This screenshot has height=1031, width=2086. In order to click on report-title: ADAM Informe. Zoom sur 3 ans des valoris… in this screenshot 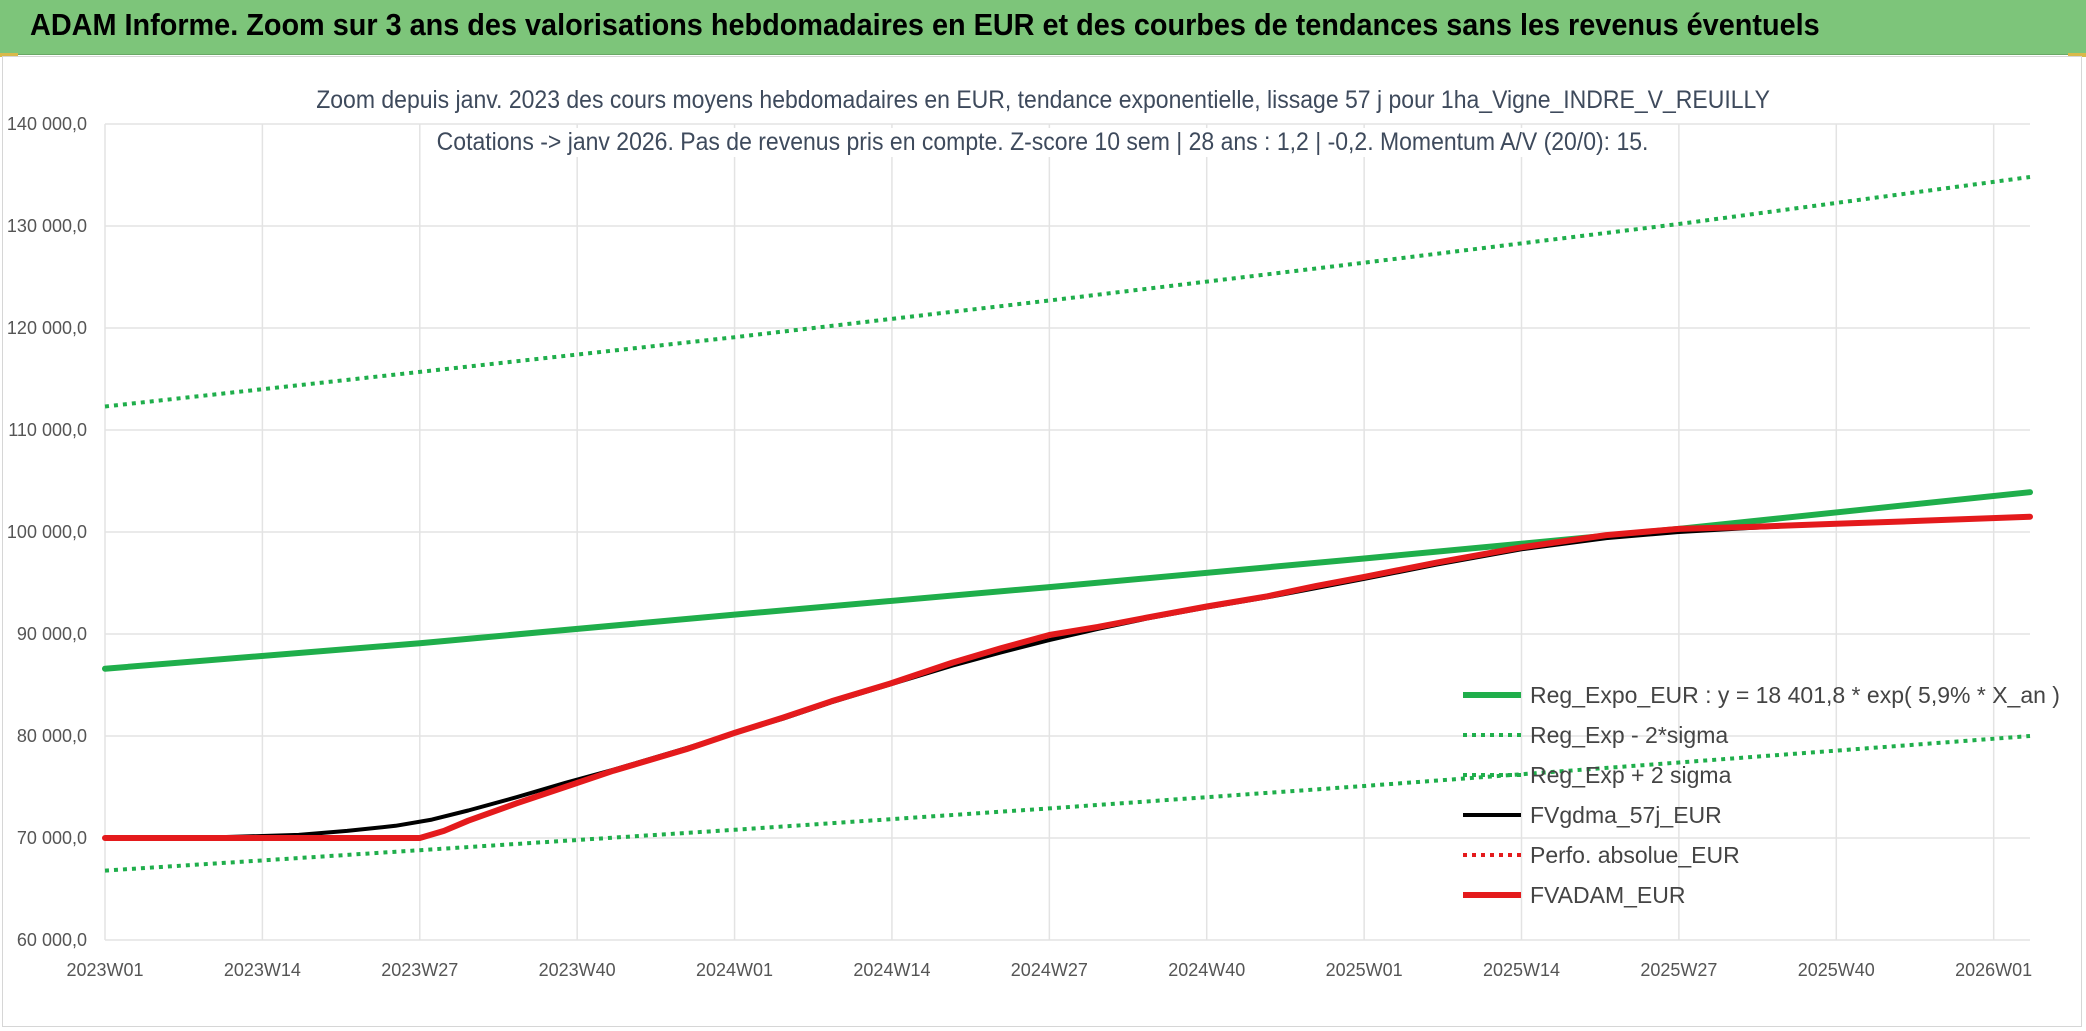, I will do `click(925, 24)`.